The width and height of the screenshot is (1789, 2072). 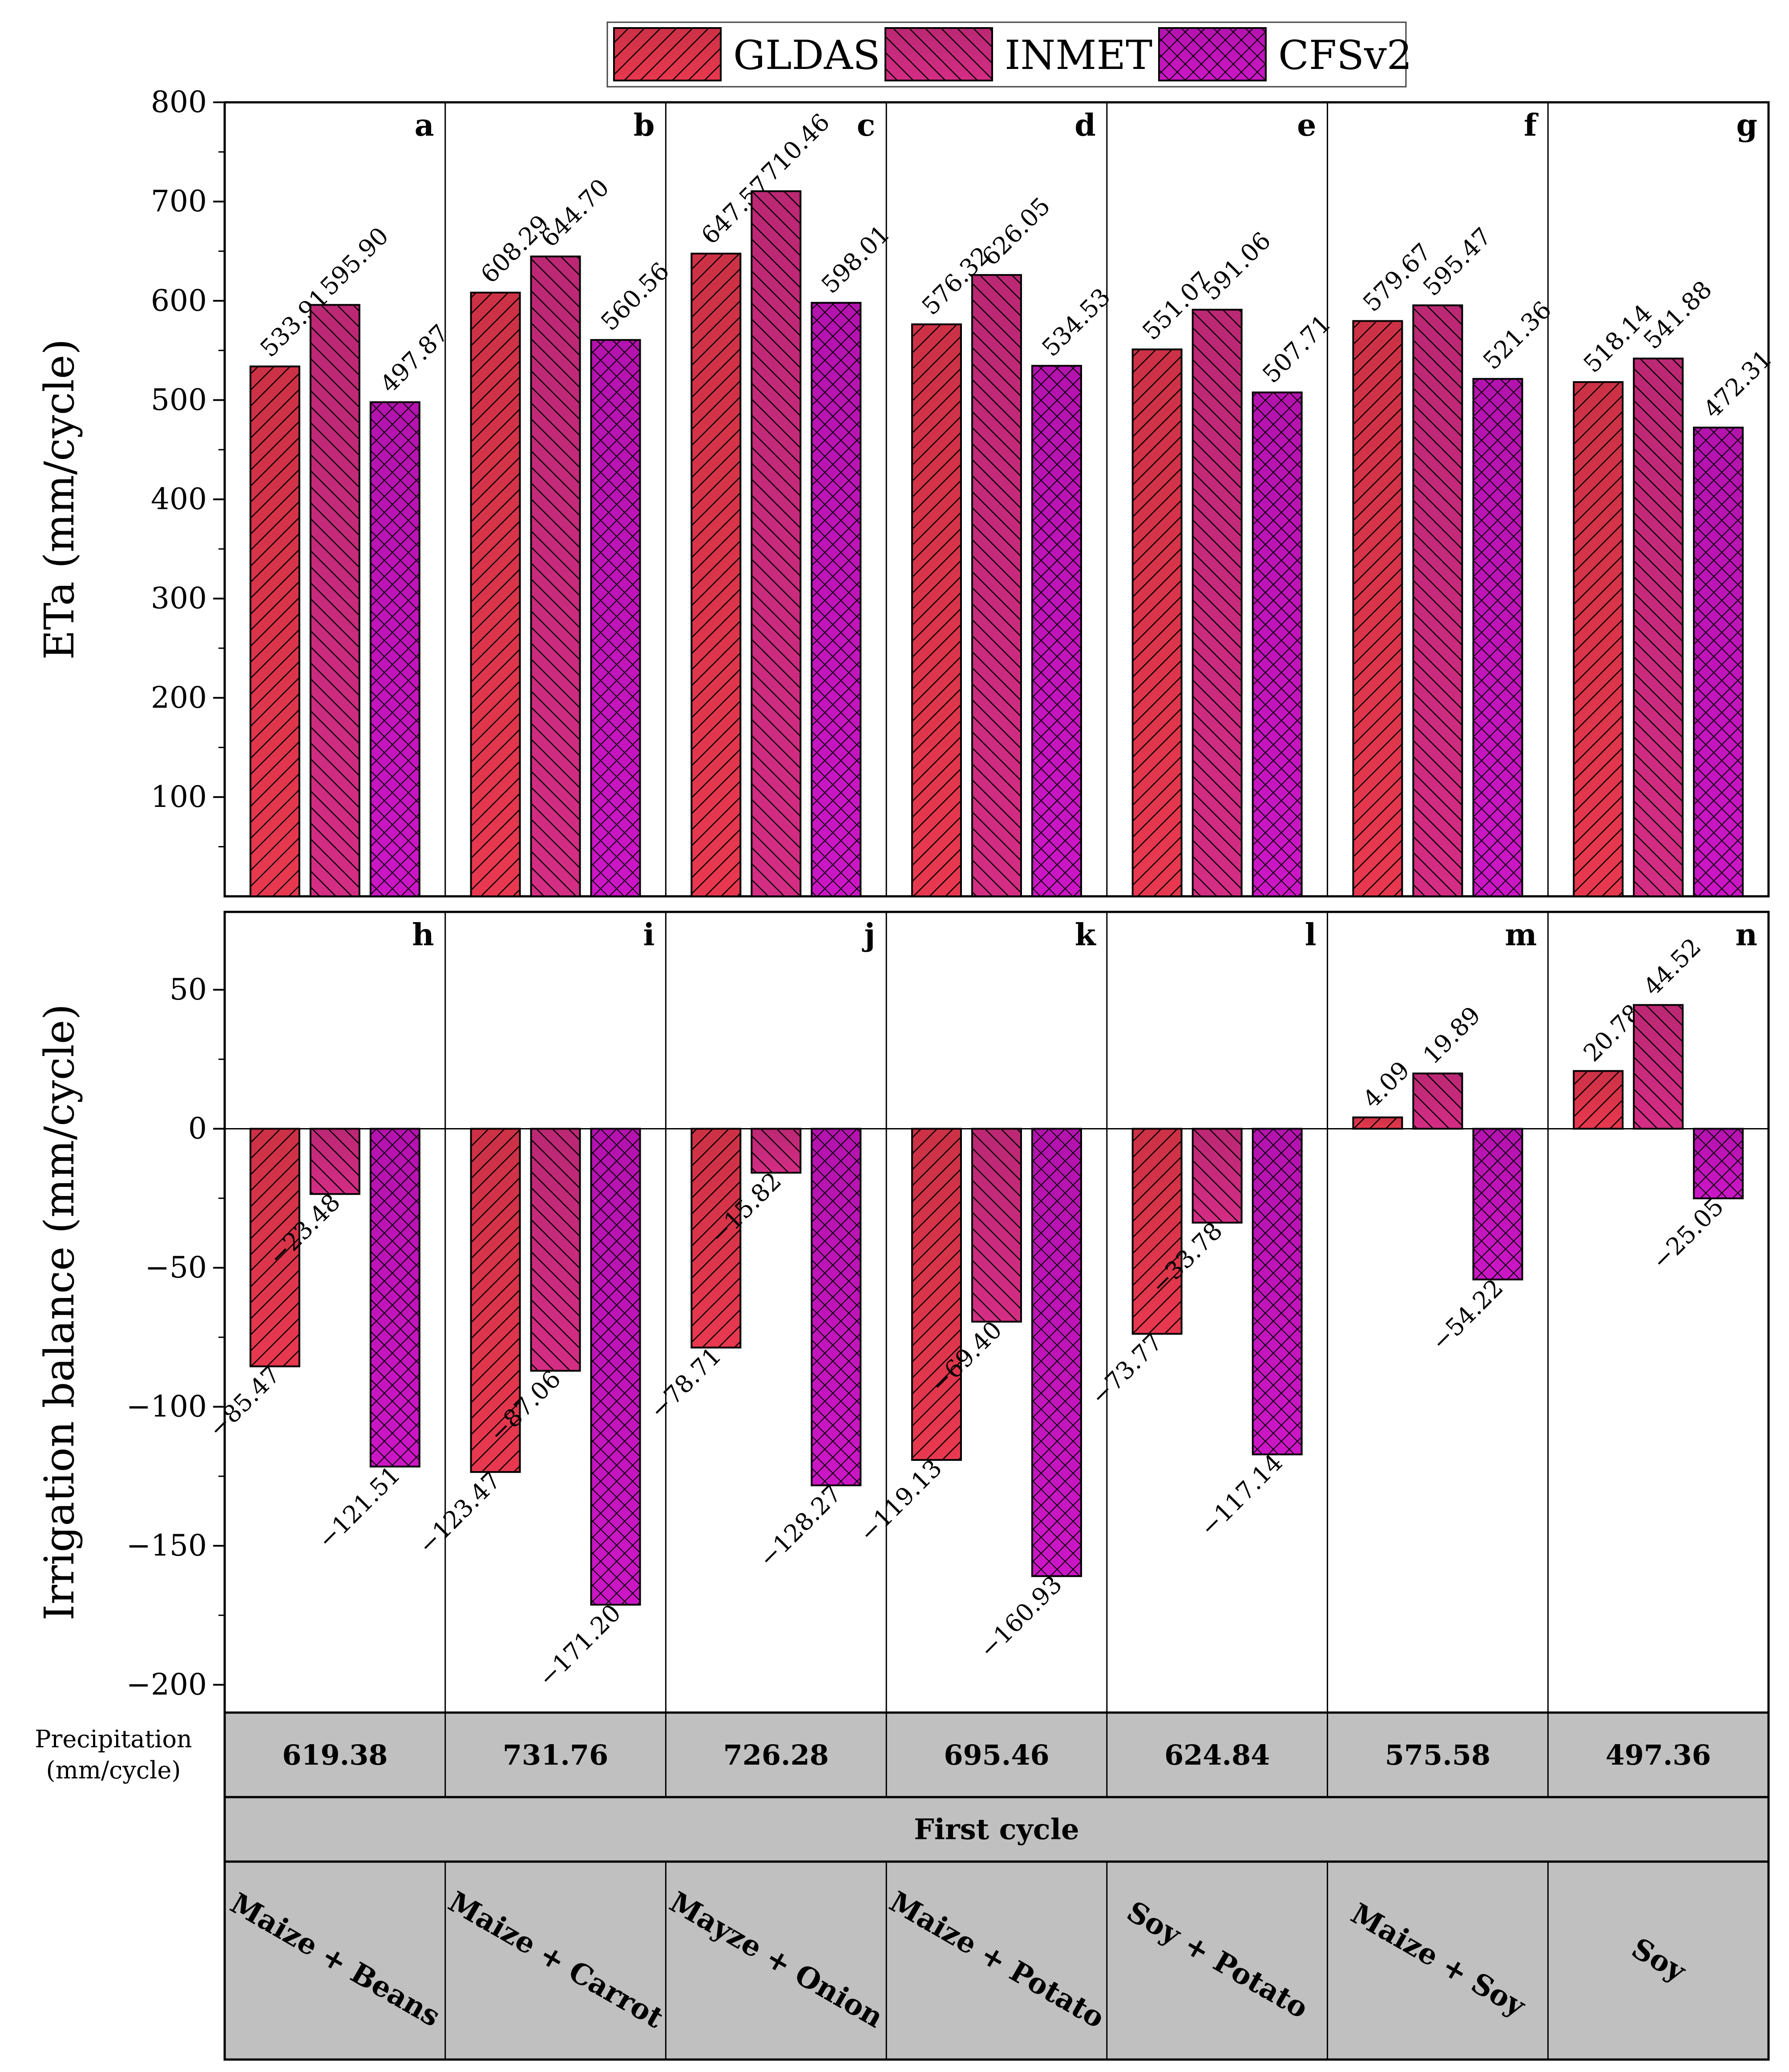 What do you see at coordinates (1521, 935) in the screenshot?
I see `panel-letter-m: m` at bounding box center [1521, 935].